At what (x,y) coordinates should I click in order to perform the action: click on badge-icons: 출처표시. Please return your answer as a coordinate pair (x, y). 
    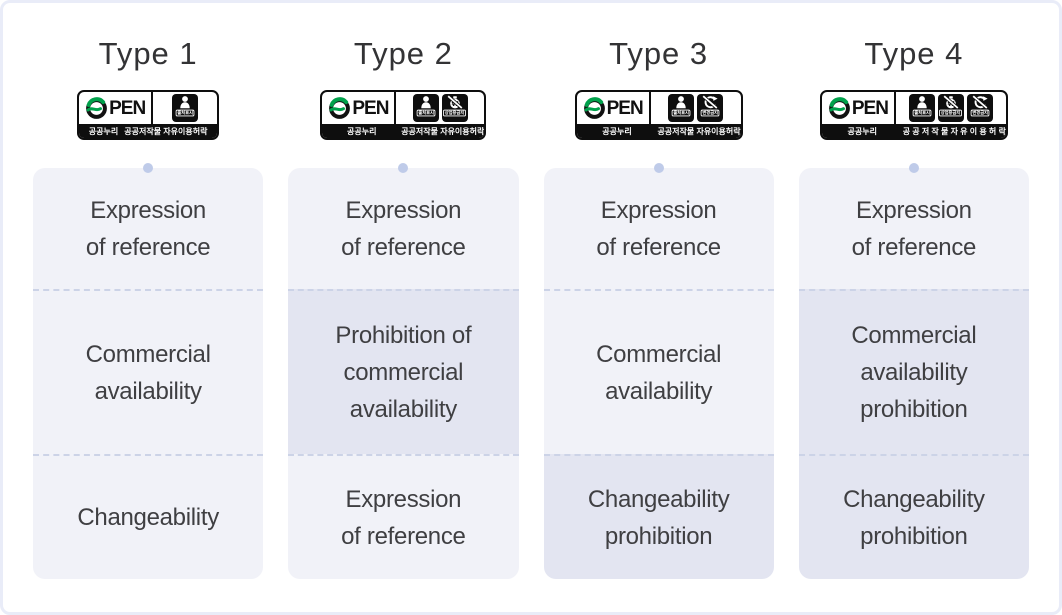
    Looking at the image, I should click on (185, 108).